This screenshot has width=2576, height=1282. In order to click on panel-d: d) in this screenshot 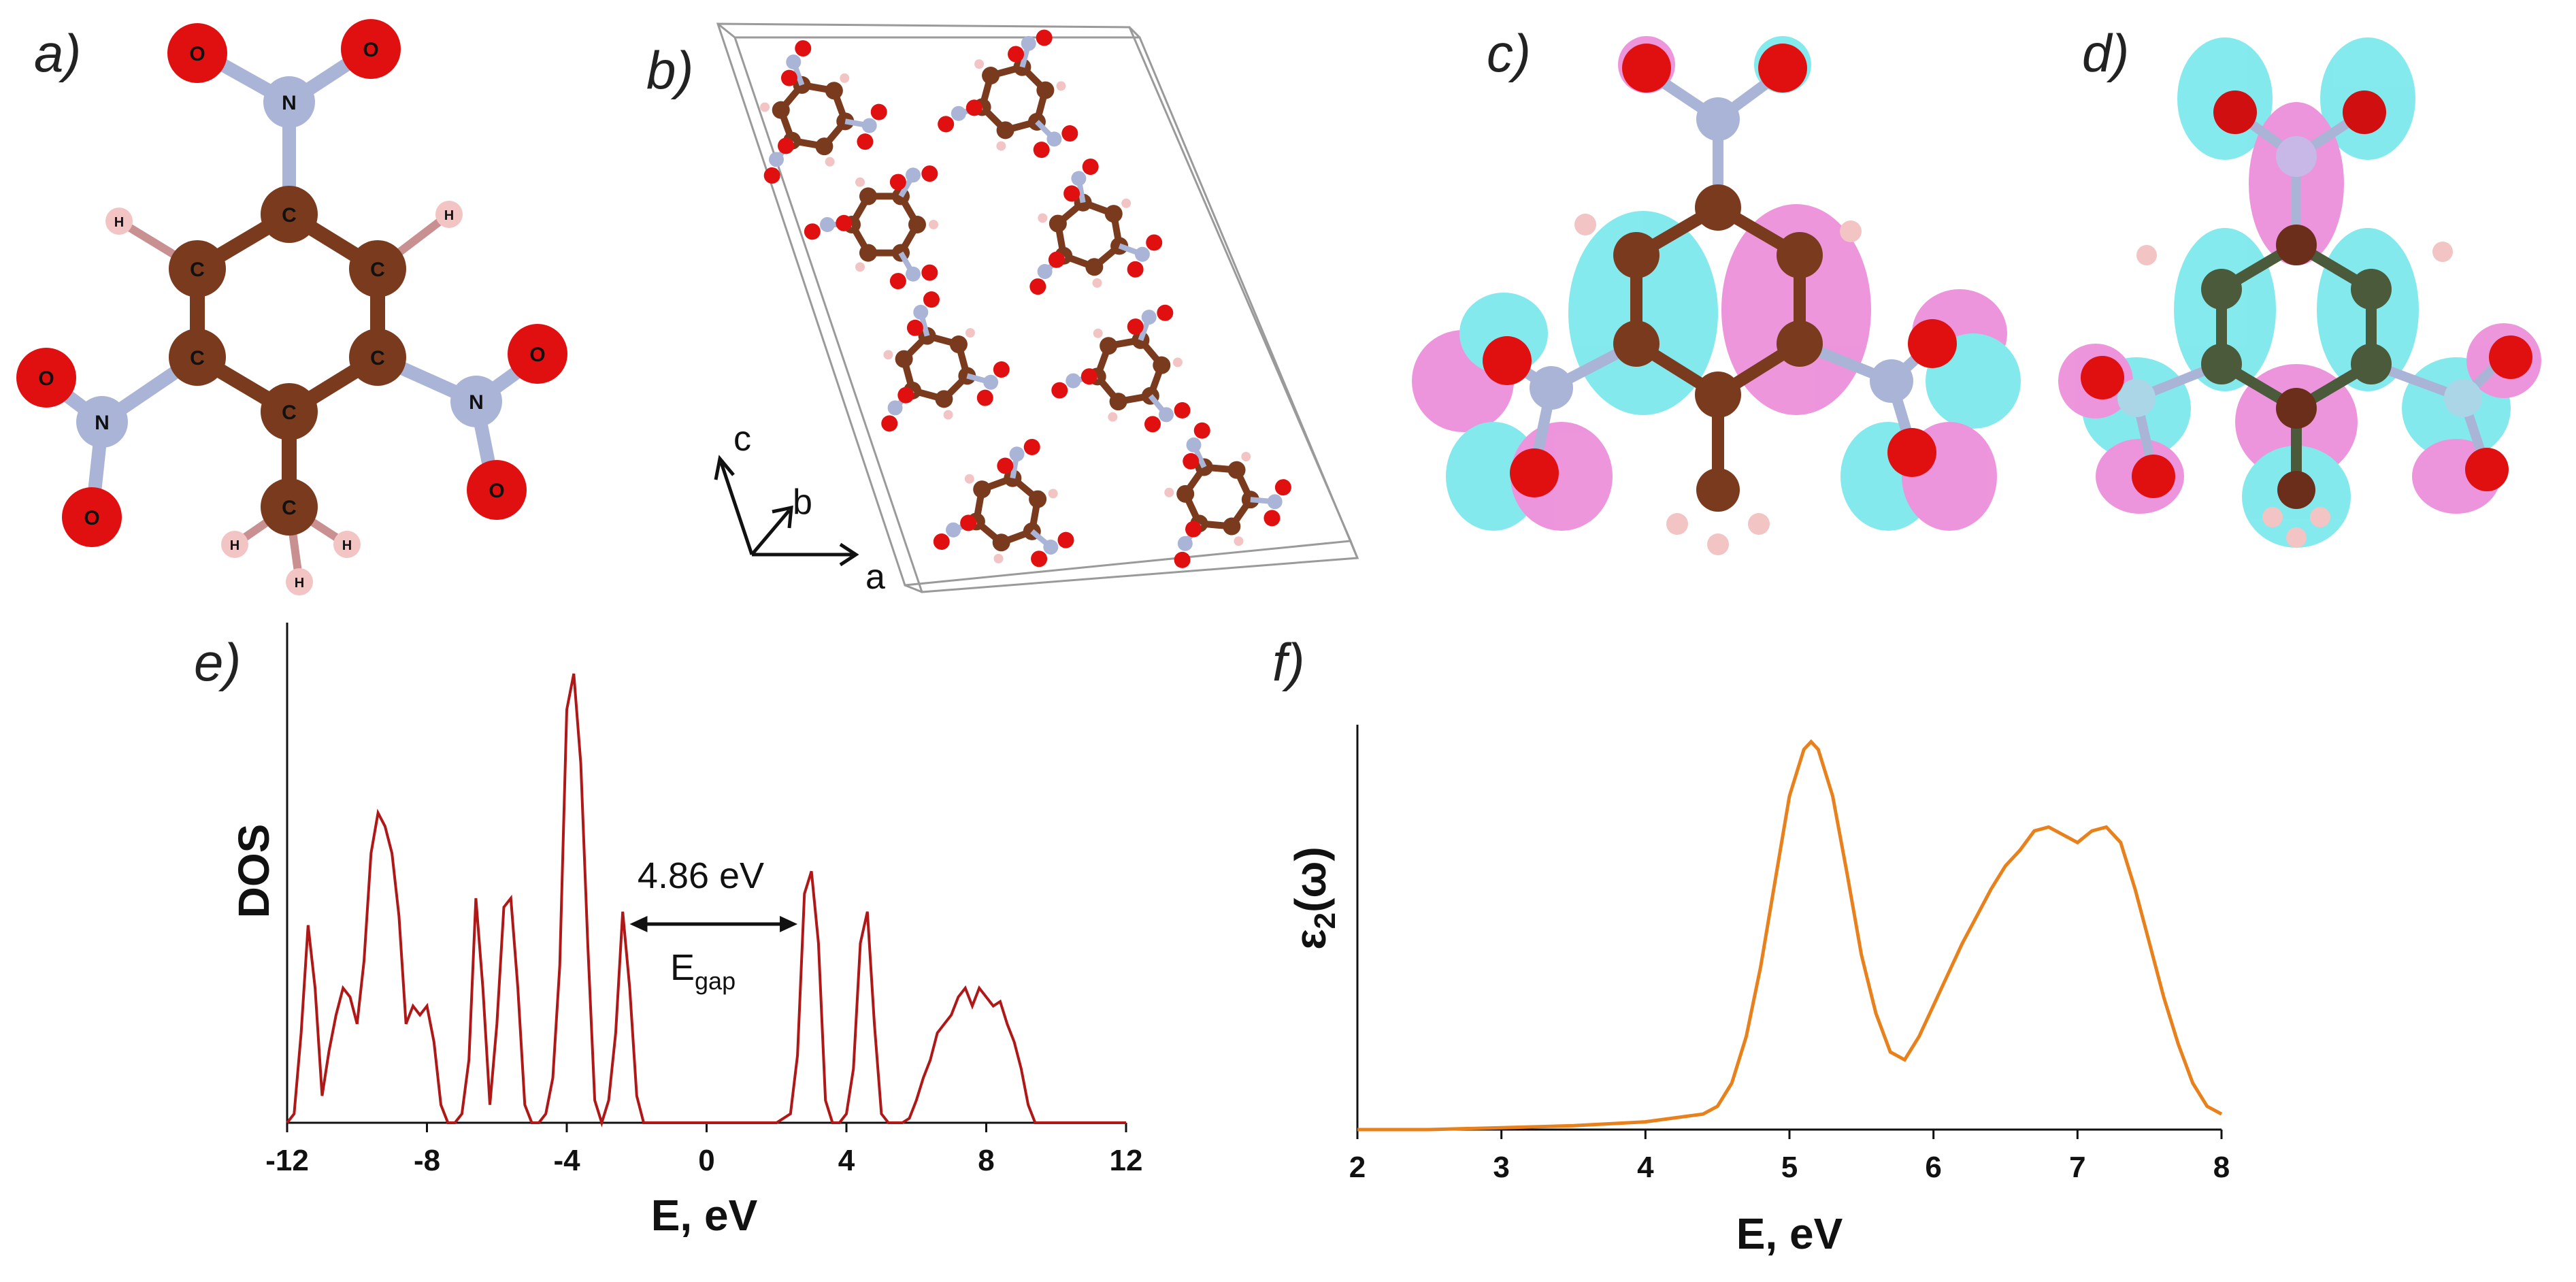, I will do `click(2300, 285)`.